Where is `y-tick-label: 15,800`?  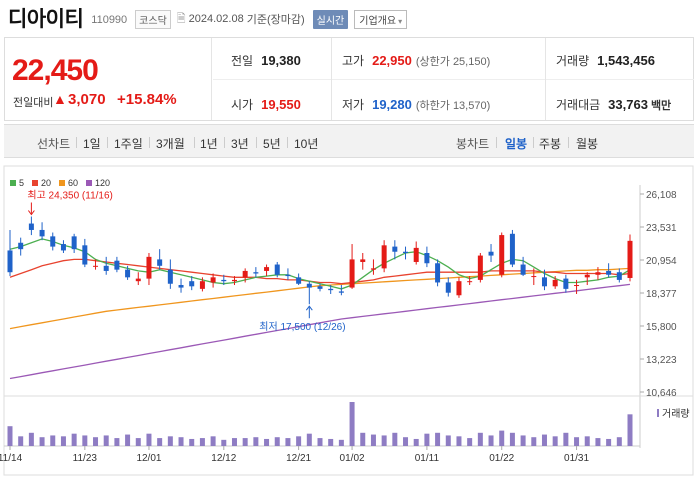 y-tick-label: 15,800 is located at coordinates (661, 327).